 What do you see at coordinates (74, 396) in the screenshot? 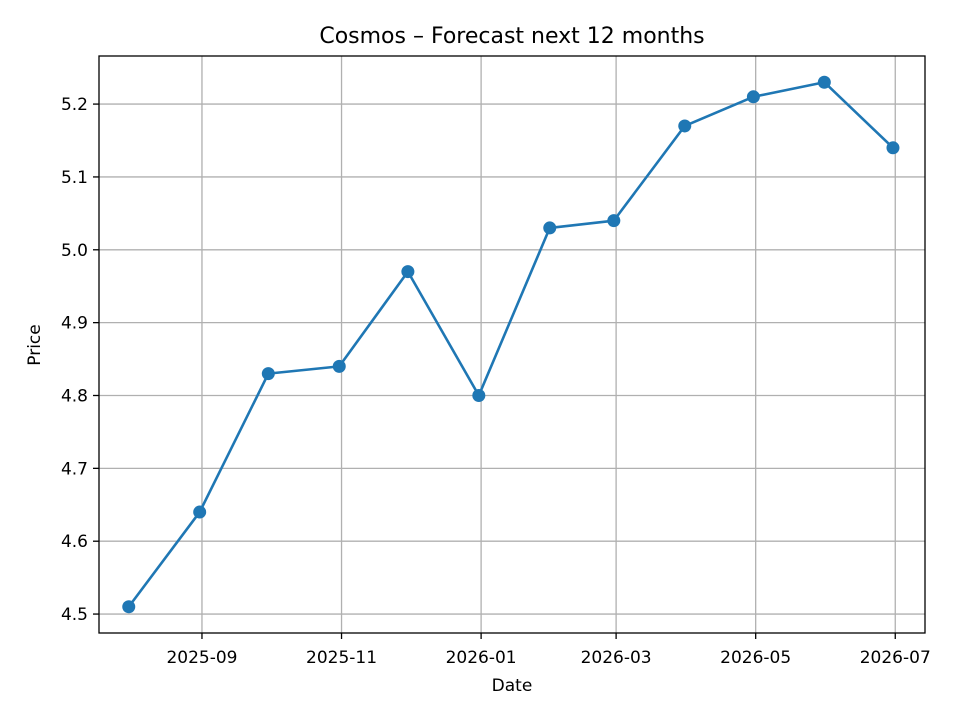
I see `y-tick-label: 4.8` at bounding box center [74, 396].